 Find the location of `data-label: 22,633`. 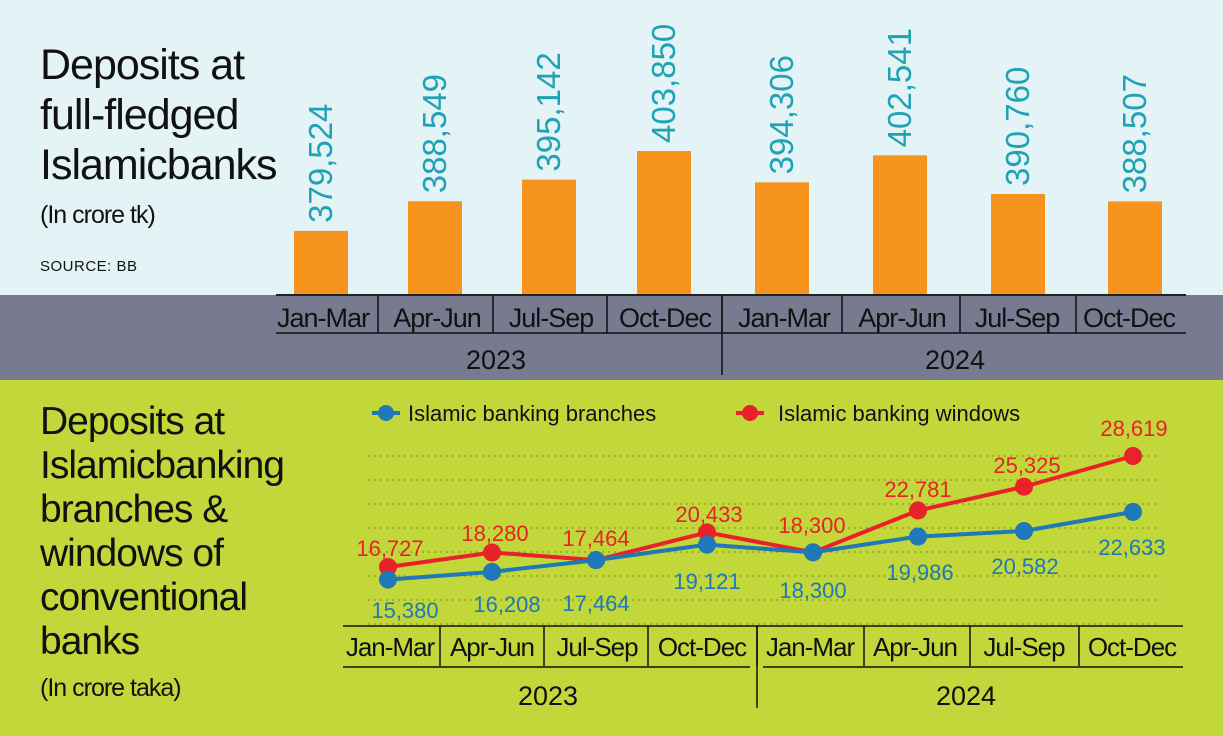

data-label: 22,633 is located at coordinates (1131, 547).